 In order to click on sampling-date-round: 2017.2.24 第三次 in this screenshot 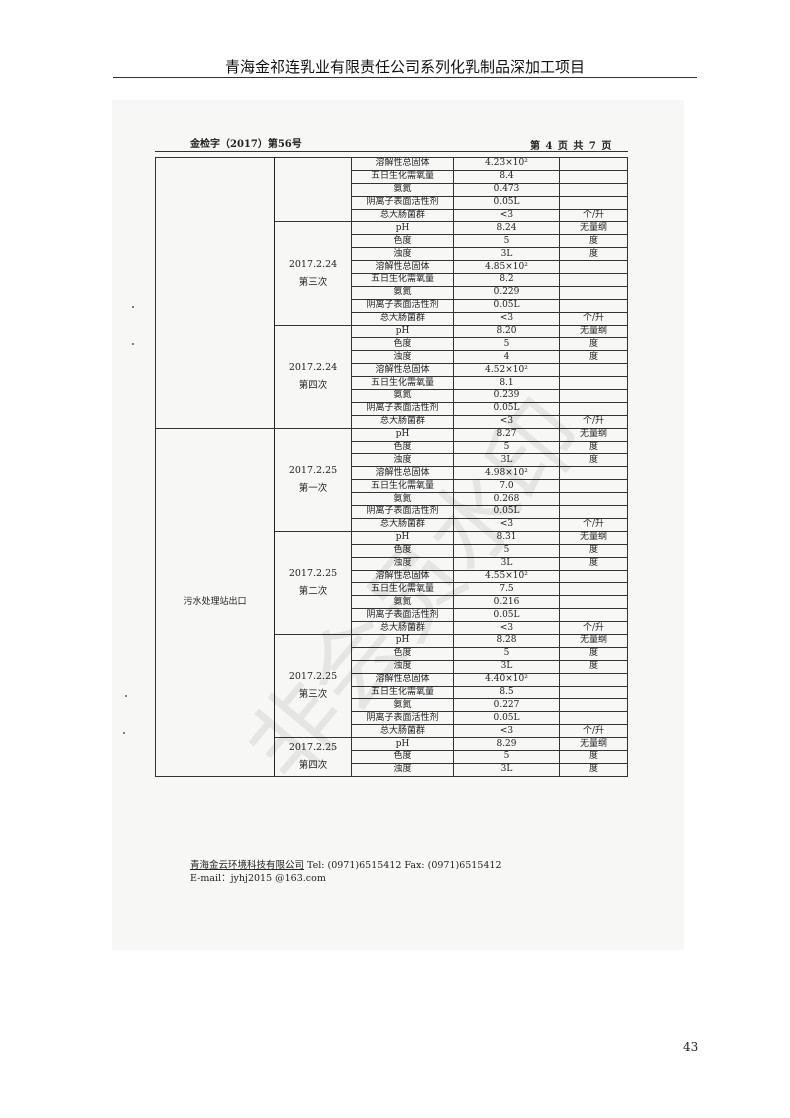, I will do `click(313, 273)`.